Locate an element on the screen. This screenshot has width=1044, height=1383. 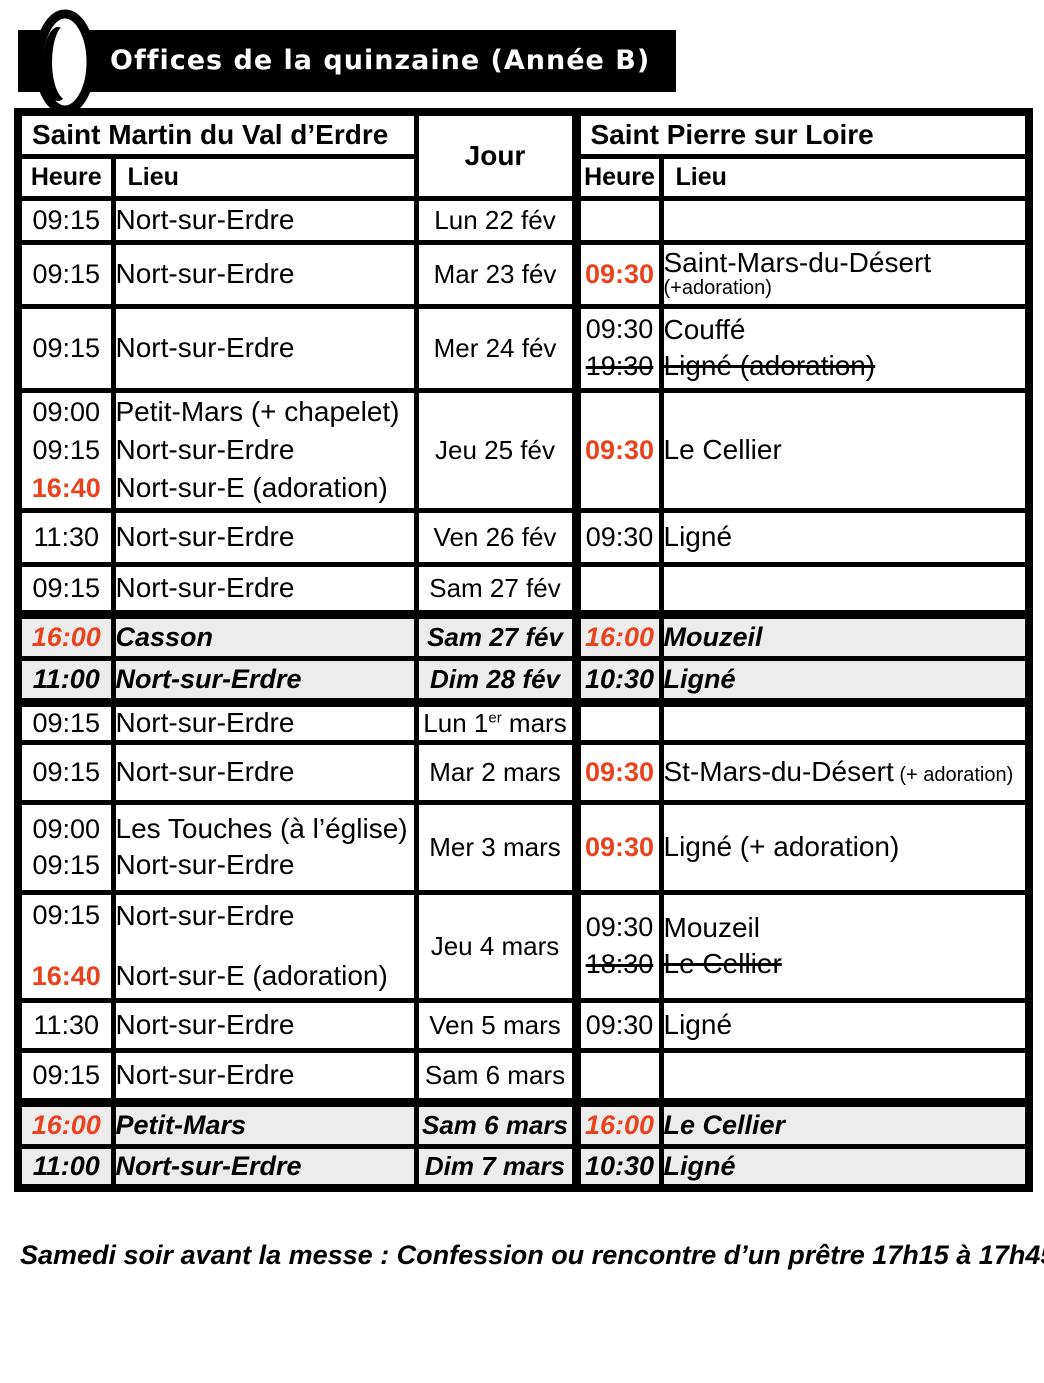
place-value: Saint-Mars-du-Désert is located at coordinates (797, 262).